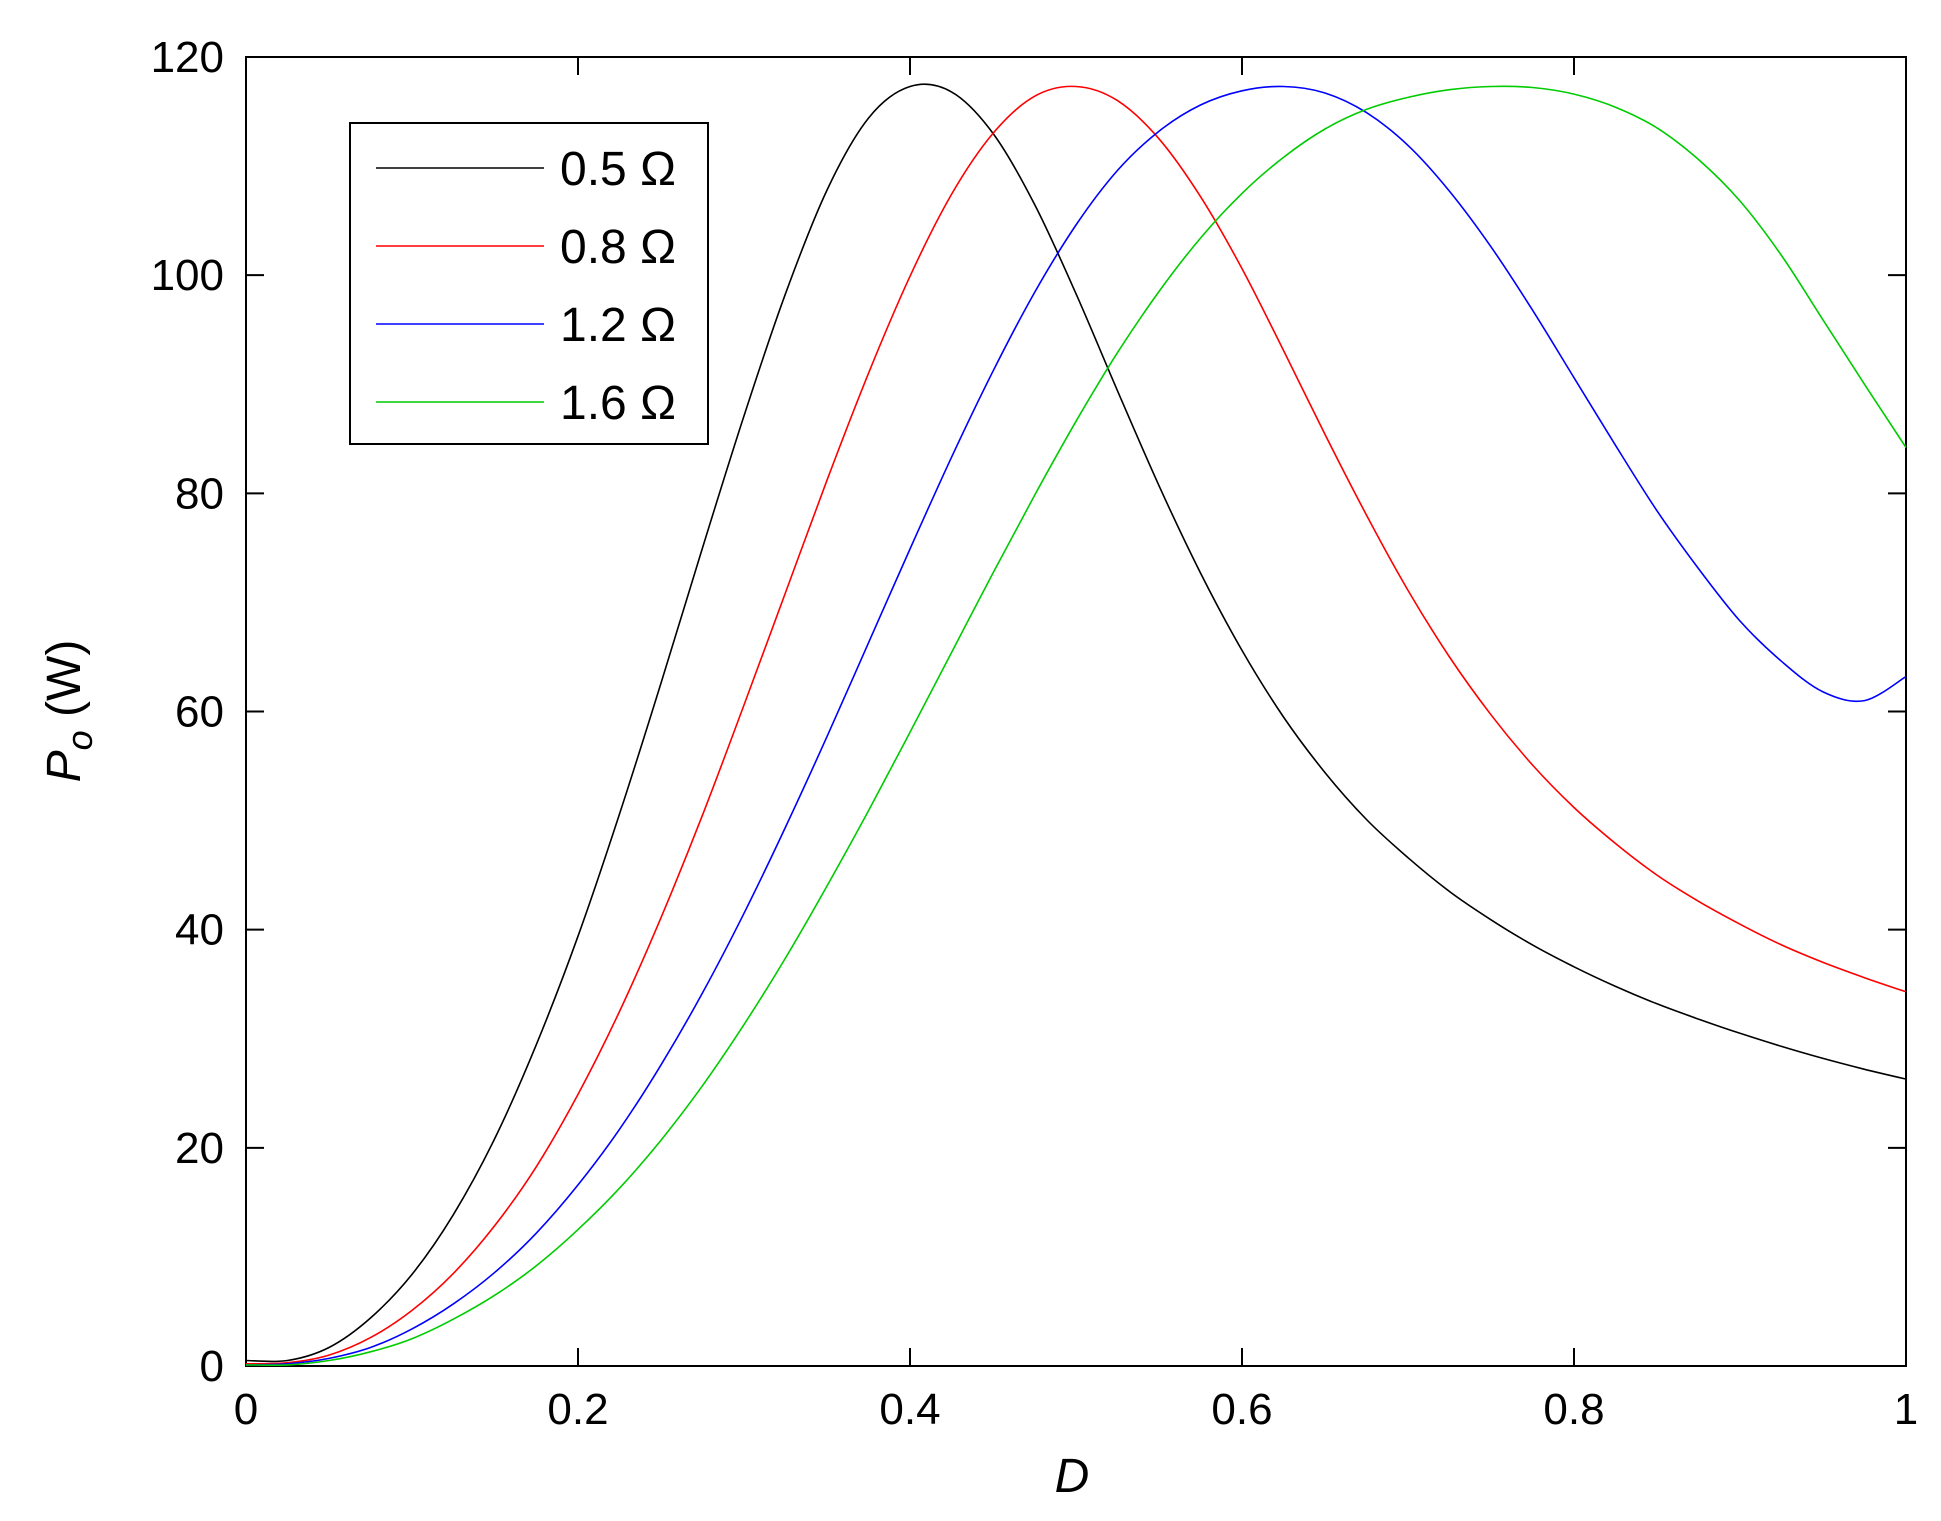 This screenshot has width=1941, height=1521. What do you see at coordinates (618, 247) in the screenshot?
I see `legend-label-2: 0.8 Ω` at bounding box center [618, 247].